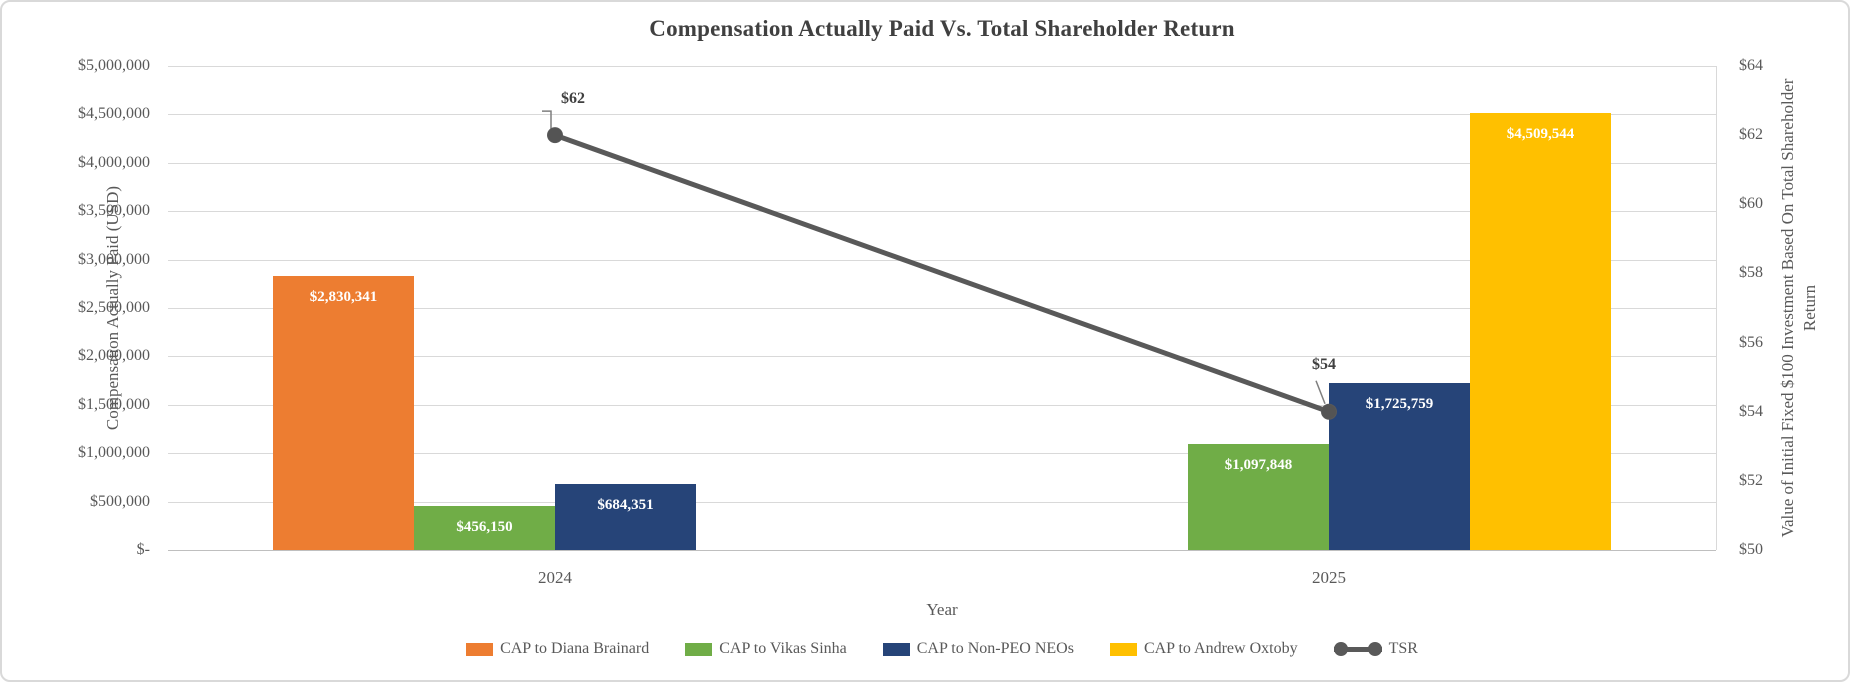 The image size is (1850, 684). Describe the element at coordinates (1403, 648) in the screenshot. I see `legend-label: TSR` at that location.